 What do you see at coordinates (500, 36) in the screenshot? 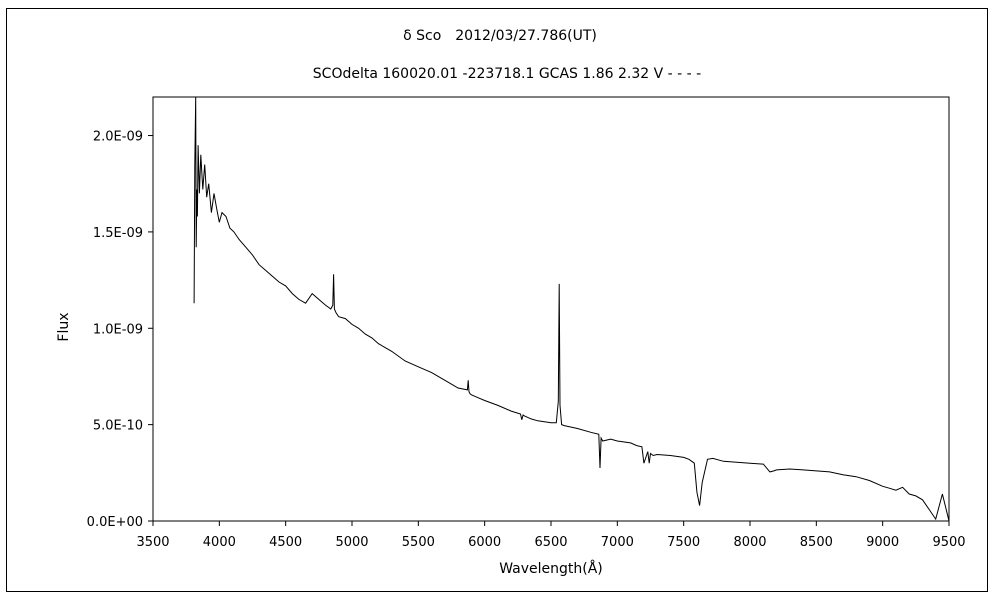
I see `chart-title: δ Sco 2012/03/27.786(UT)` at bounding box center [500, 36].